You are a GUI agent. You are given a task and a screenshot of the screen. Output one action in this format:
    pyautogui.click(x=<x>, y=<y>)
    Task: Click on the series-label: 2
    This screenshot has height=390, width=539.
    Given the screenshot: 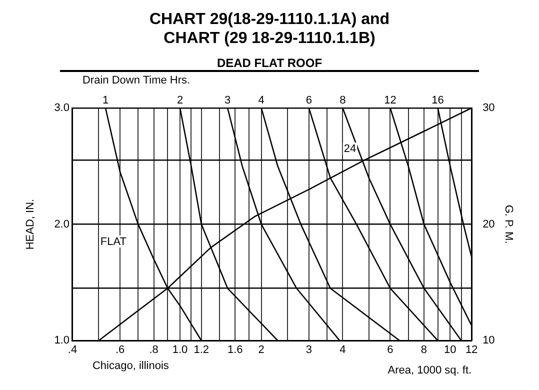 What is the action you would take?
    pyautogui.click(x=180, y=100)
    